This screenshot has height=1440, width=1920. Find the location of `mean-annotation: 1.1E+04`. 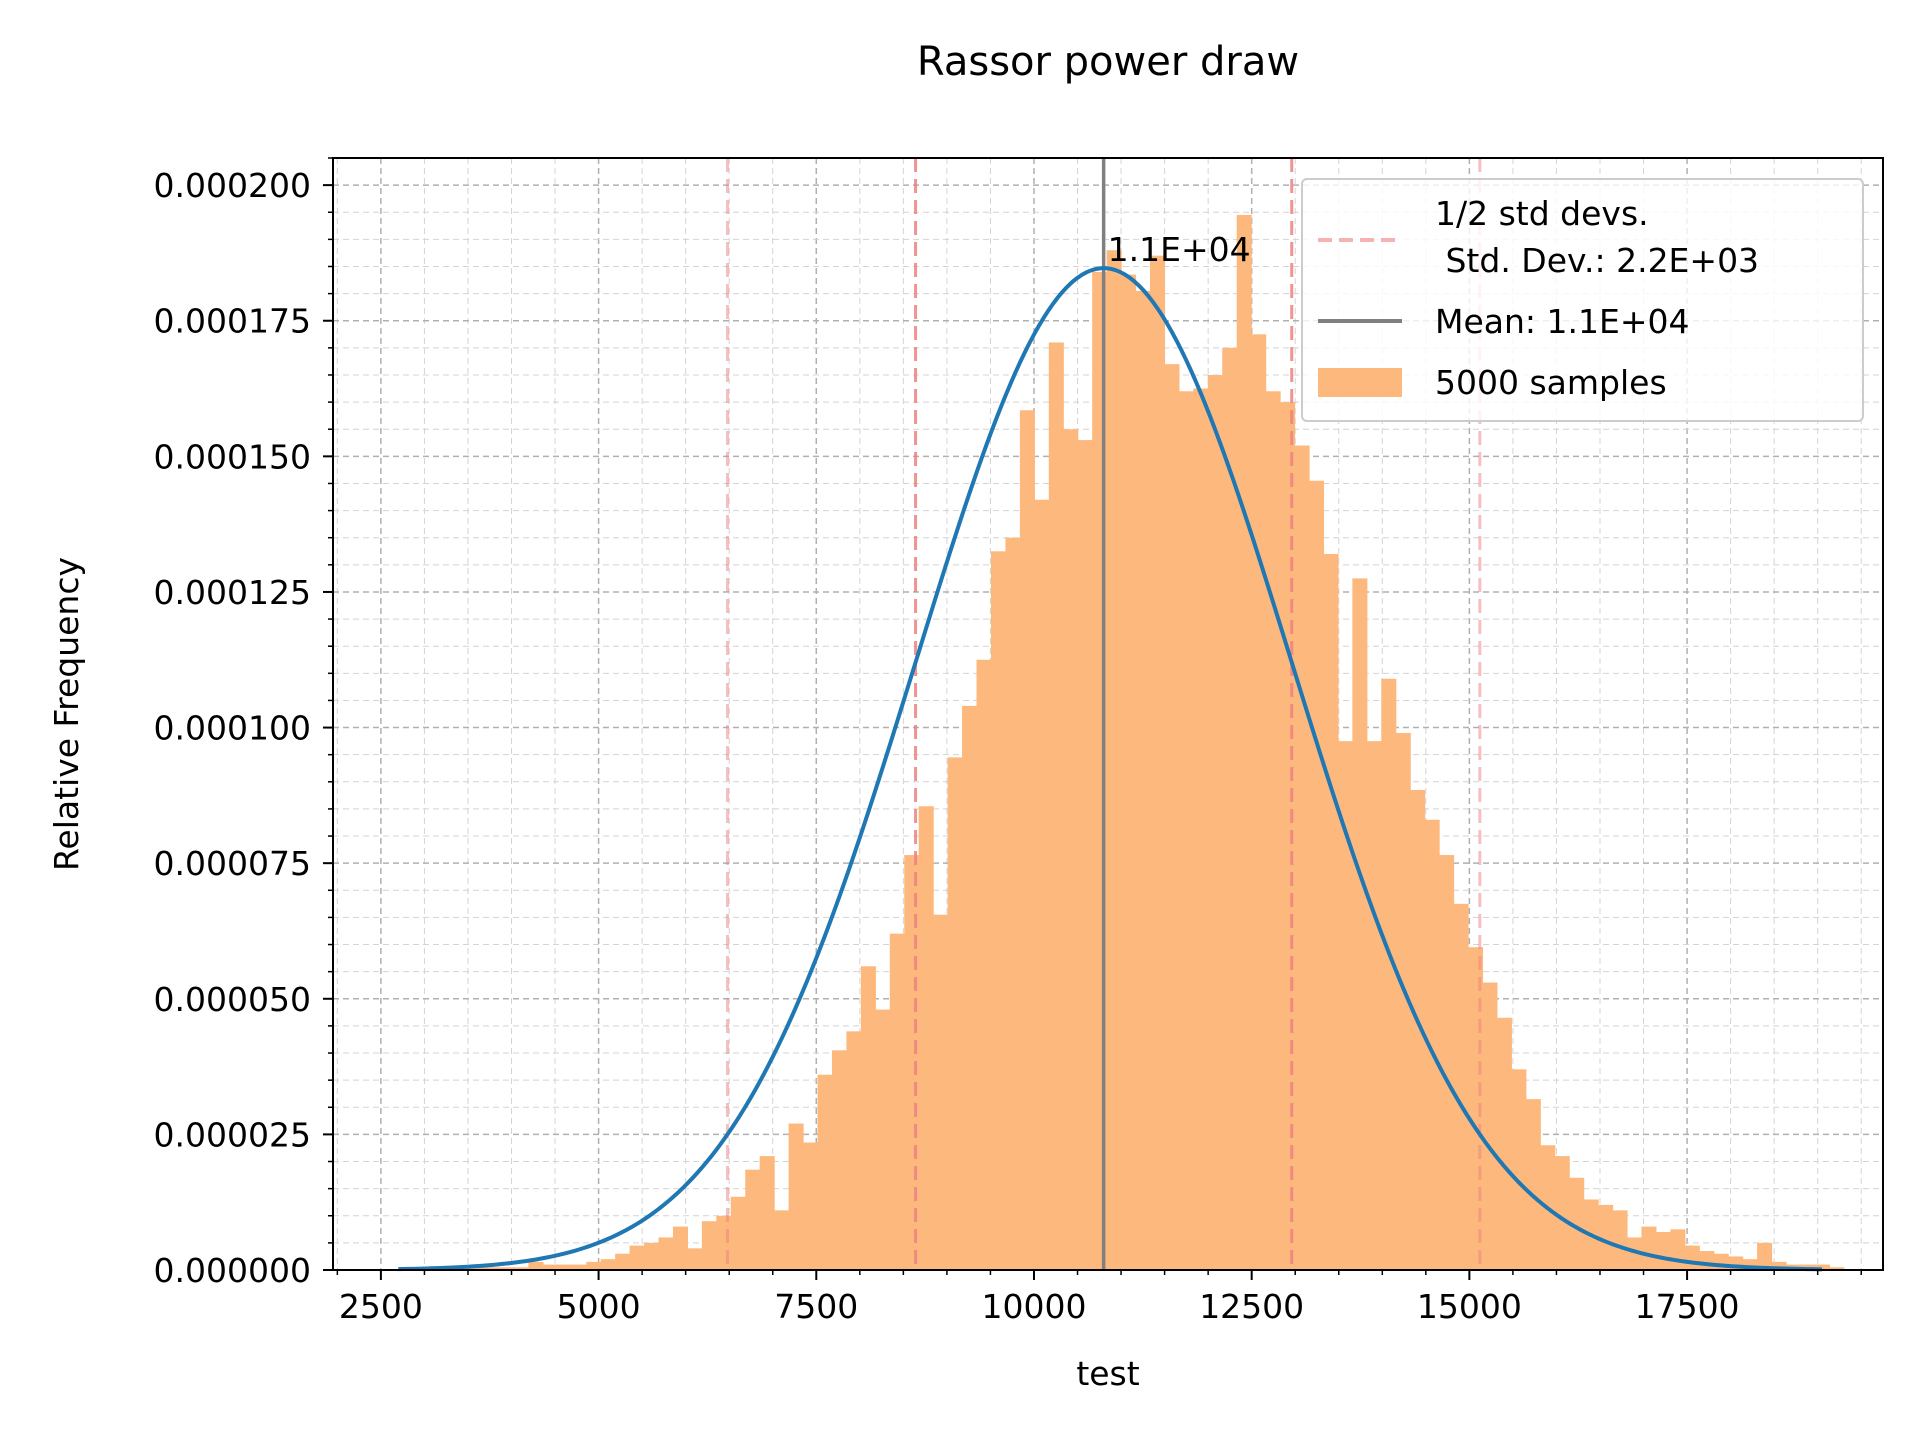

mean-annotation: 1.1E+04 is located at coordinates (1179, 249).